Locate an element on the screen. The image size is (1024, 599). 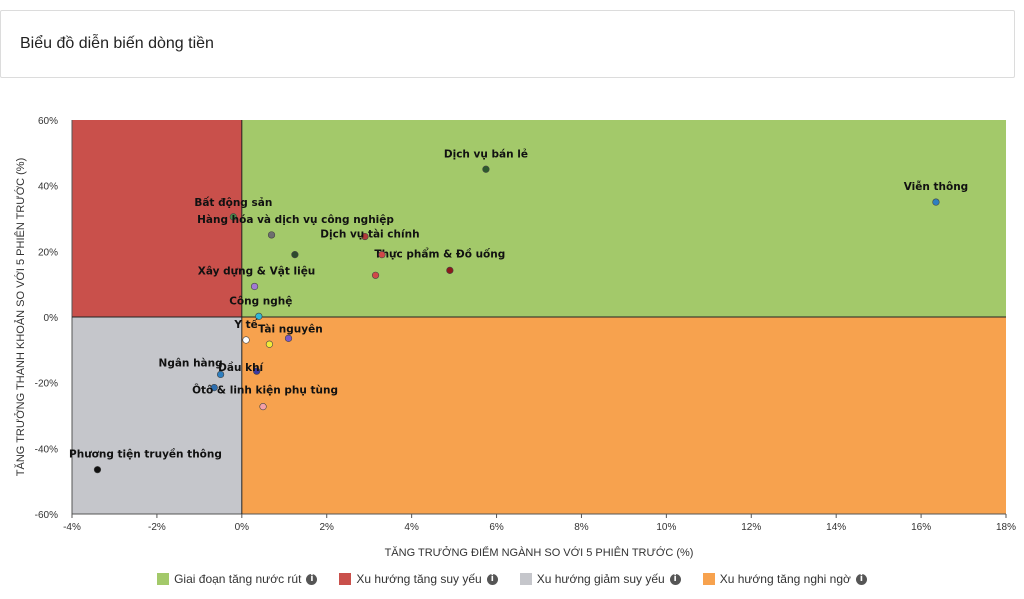
data-point-label: Xây dựng & Vật liệu is located at coordinates (257, 271).